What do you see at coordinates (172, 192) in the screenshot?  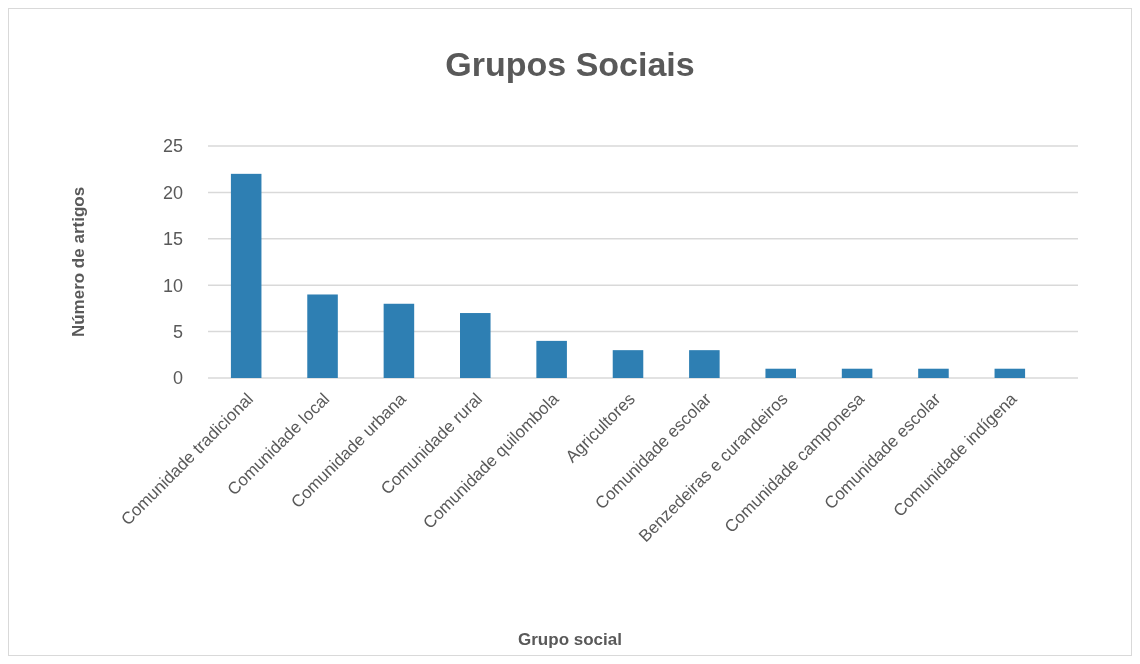 I see `y-tick-label: 20` at bounding box center [172, 192].